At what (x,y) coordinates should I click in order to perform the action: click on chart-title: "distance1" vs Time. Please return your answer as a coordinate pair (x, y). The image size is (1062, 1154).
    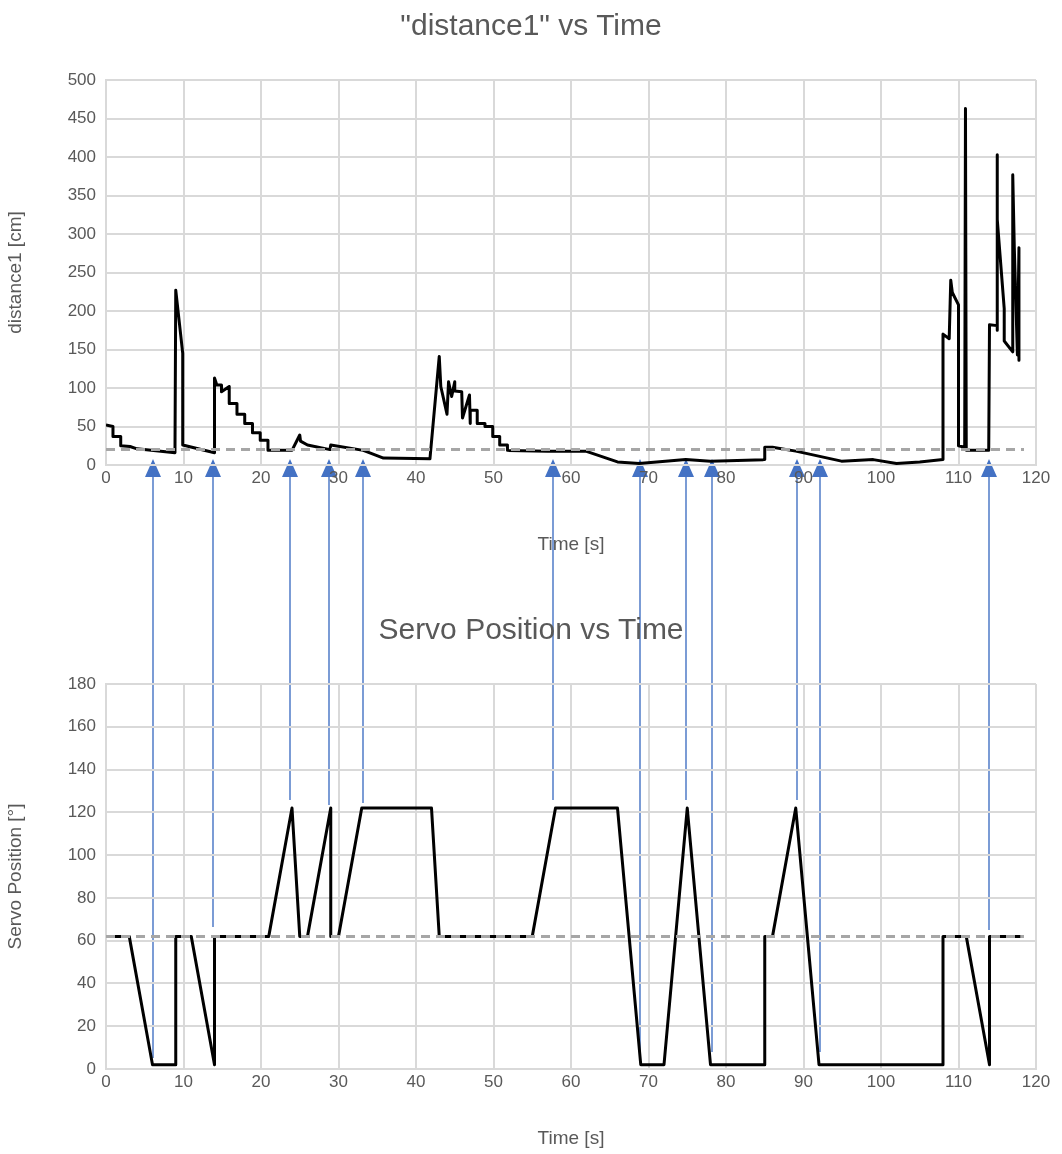
    Looking at the image, I should click on (531, 25).